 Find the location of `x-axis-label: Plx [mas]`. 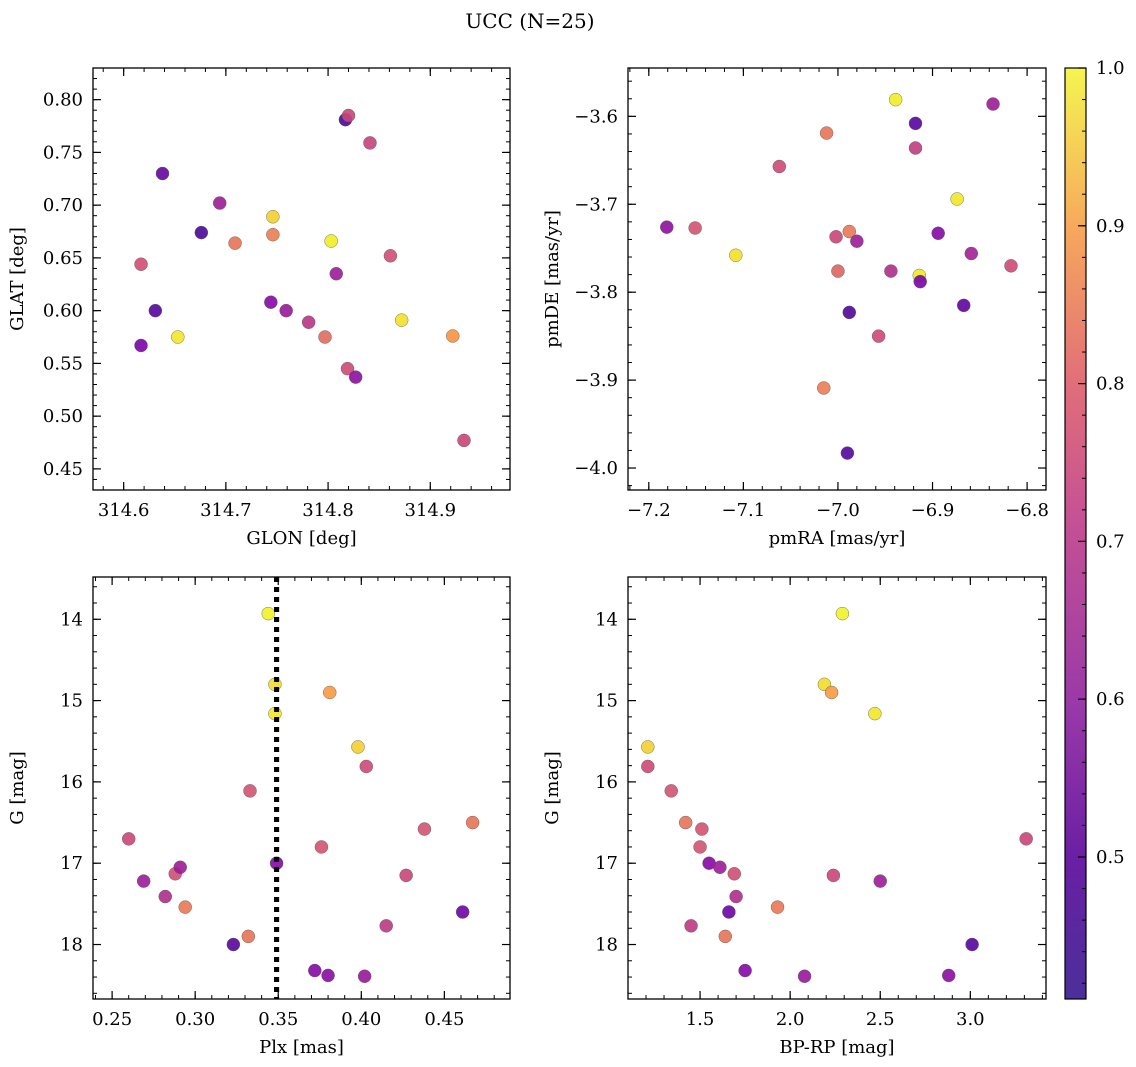

x-axis-label: Plx [mas] is located at coordinates (301, 1047).